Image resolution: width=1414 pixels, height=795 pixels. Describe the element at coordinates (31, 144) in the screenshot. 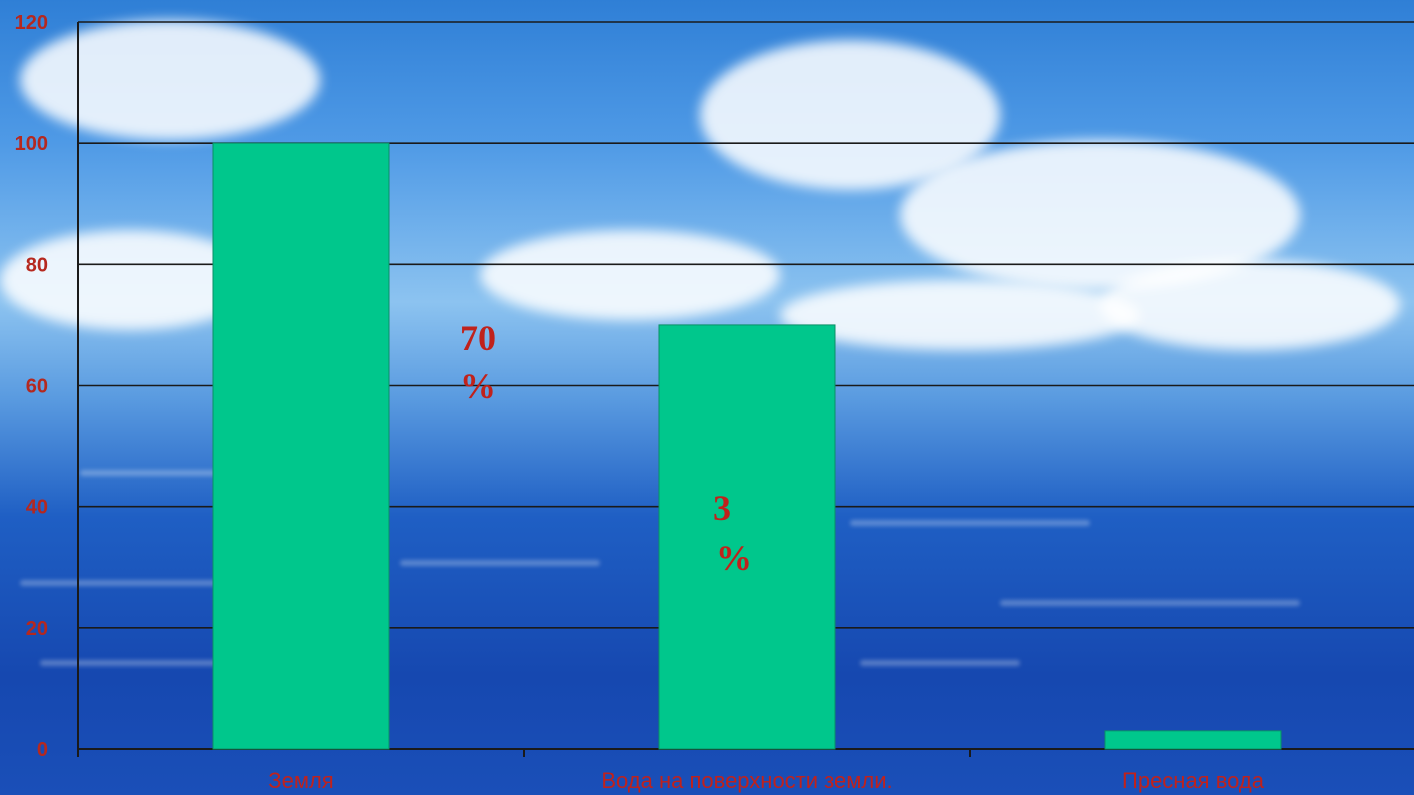

I see `y-tick-label: 100` at that location.